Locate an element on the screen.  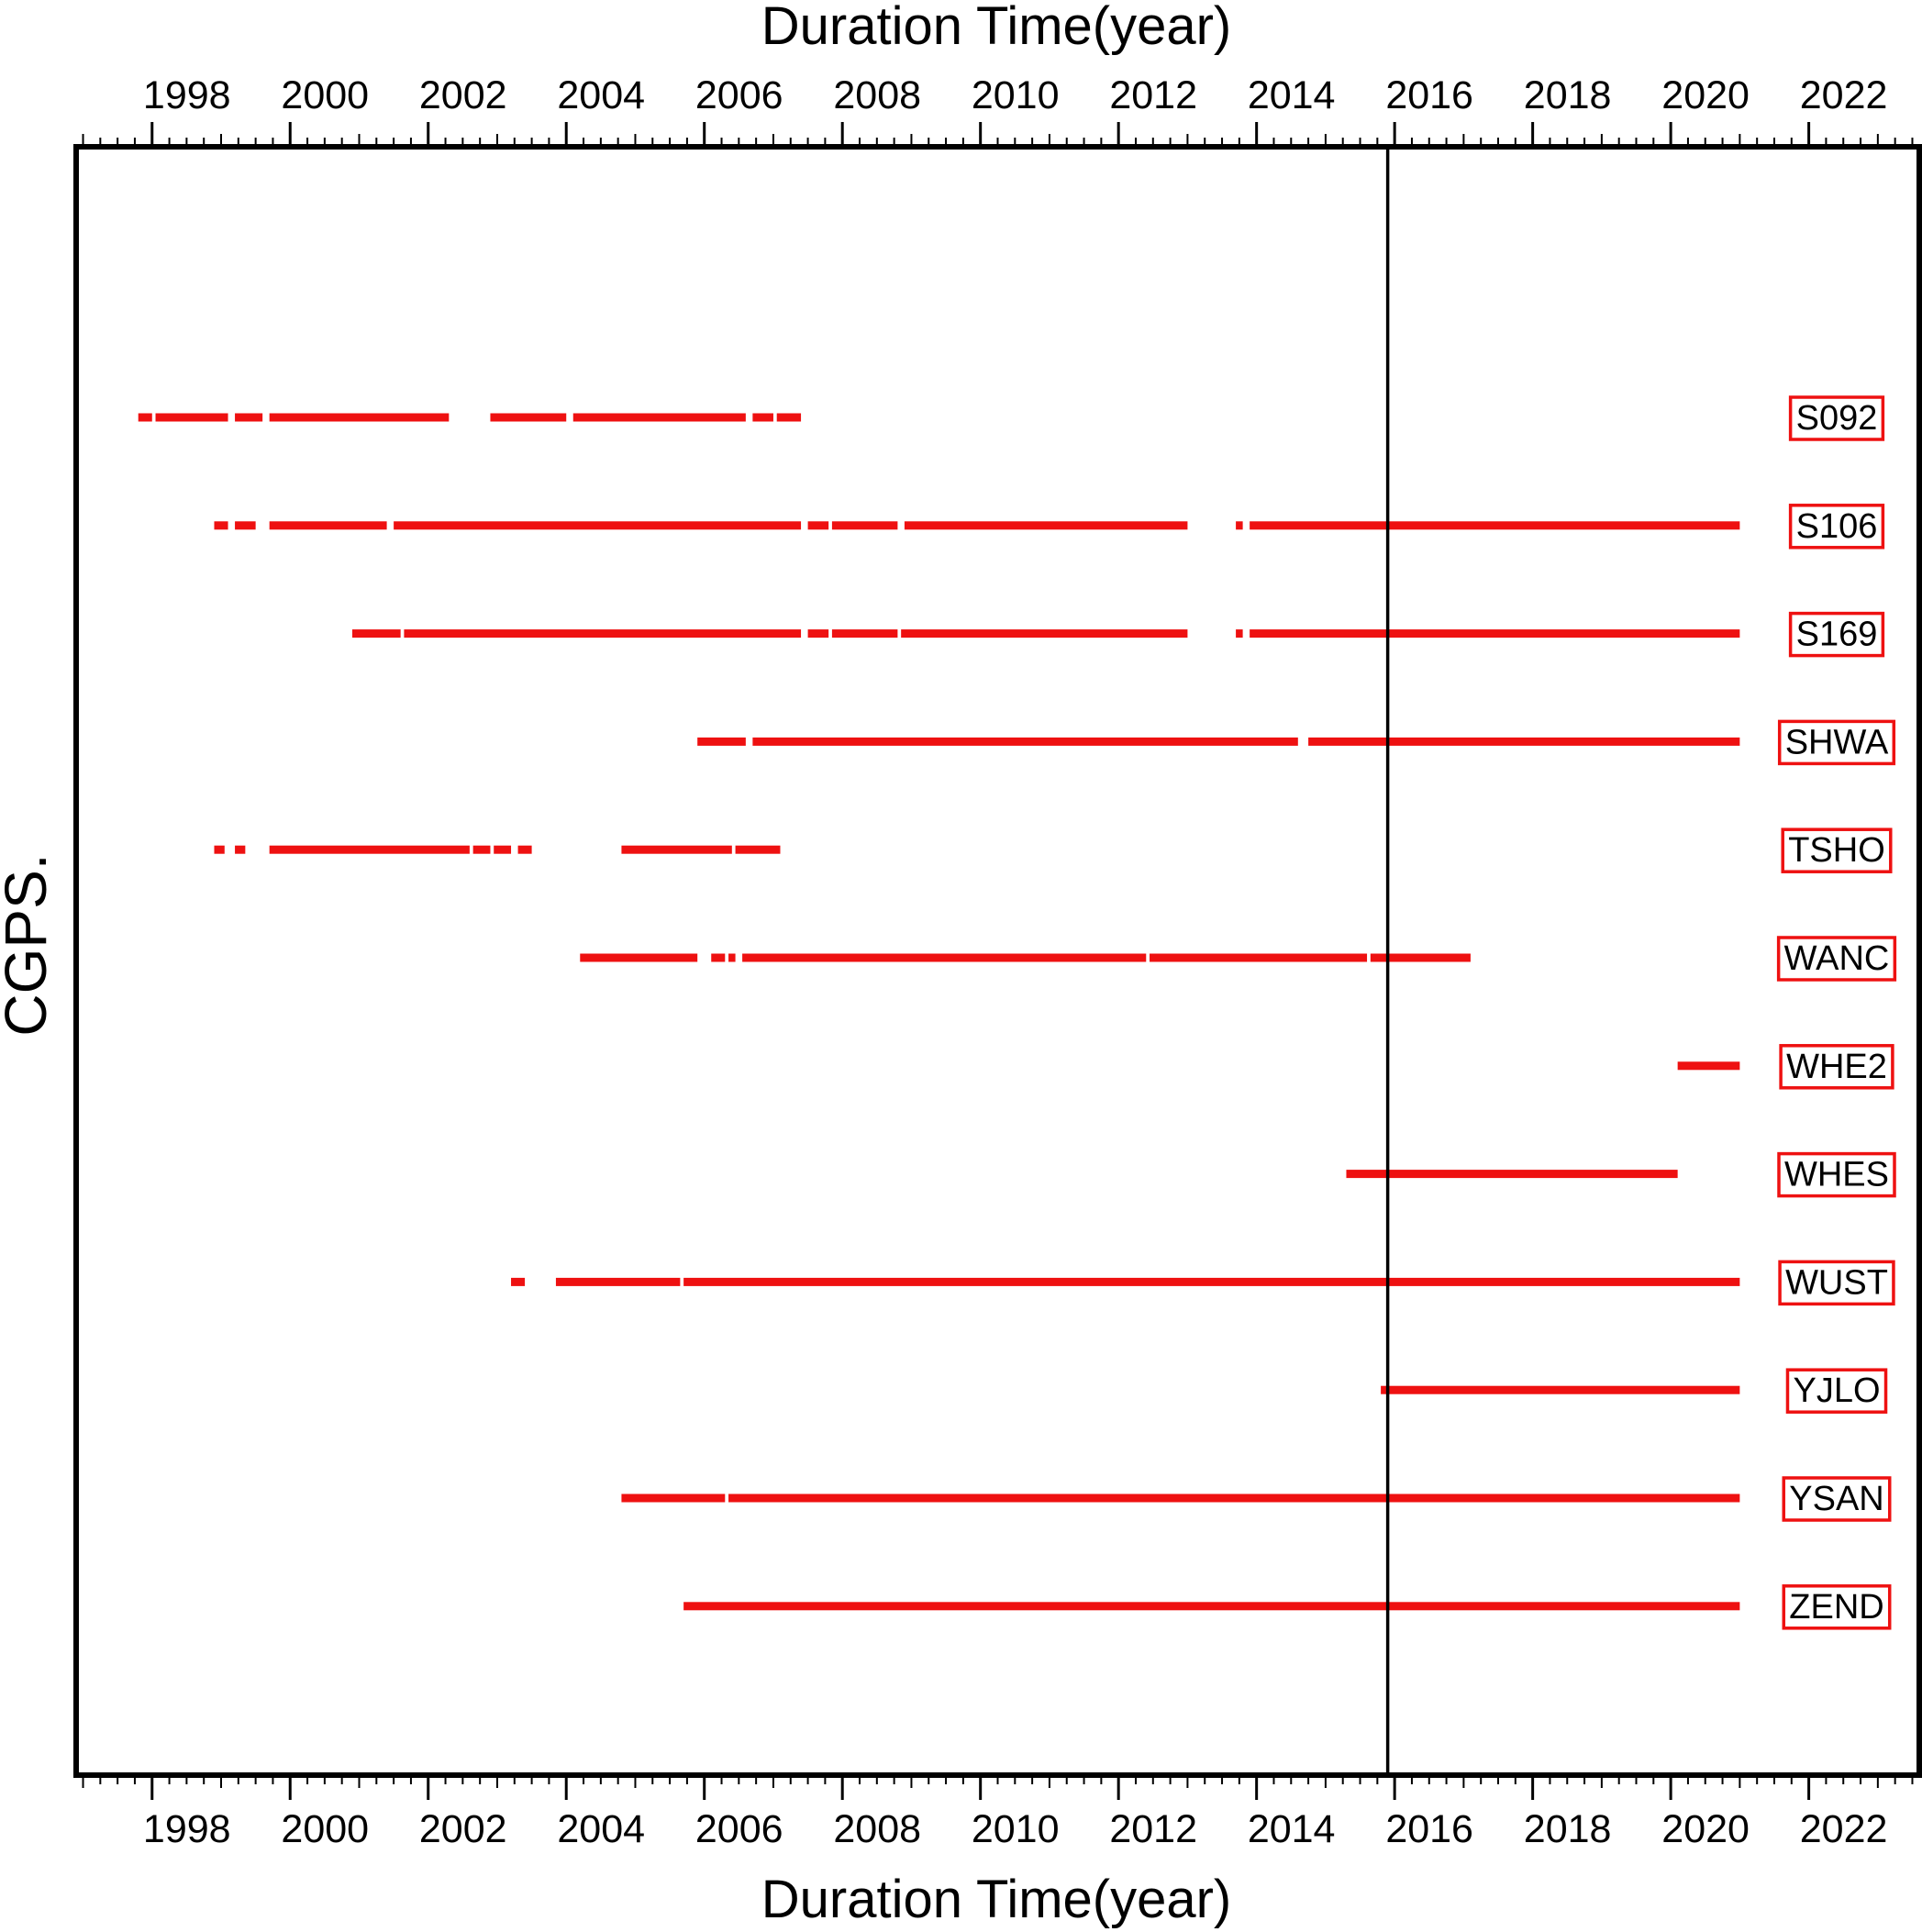
tick-label-top: 2012 is located at coordinates (1153, 95).